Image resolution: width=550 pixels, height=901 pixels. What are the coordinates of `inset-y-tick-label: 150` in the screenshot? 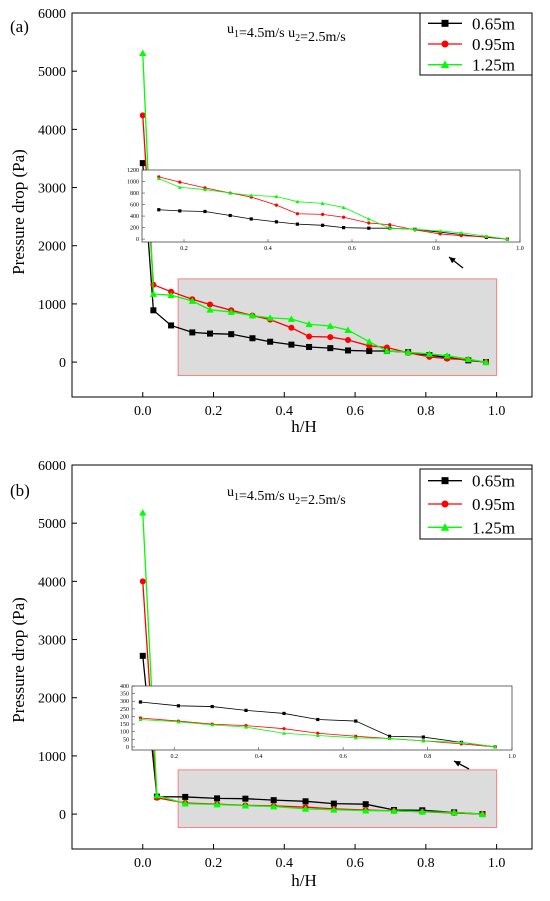 It's located at (124, 725).